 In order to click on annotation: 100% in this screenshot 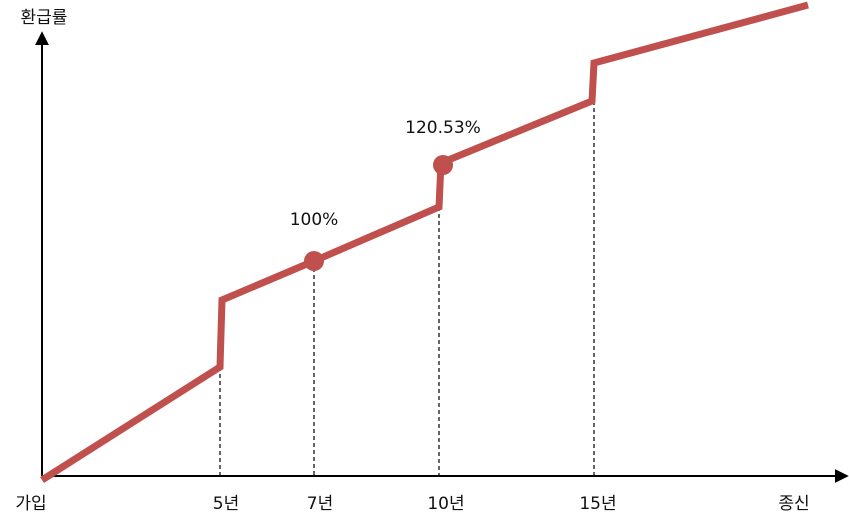, I will do `click(314, 220)`.